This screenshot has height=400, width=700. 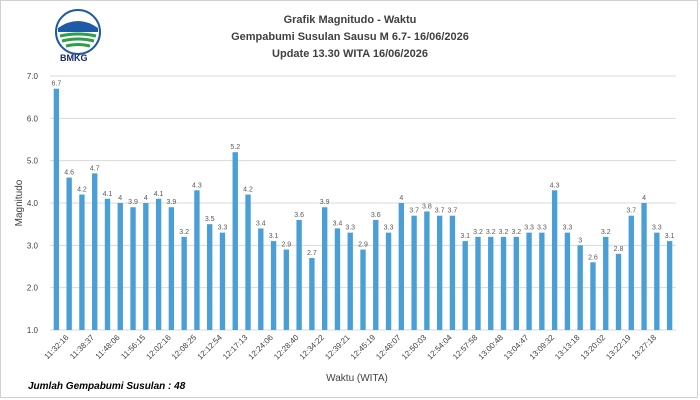 I want to click on data-label: 4.1, so click(x=108, y=194).